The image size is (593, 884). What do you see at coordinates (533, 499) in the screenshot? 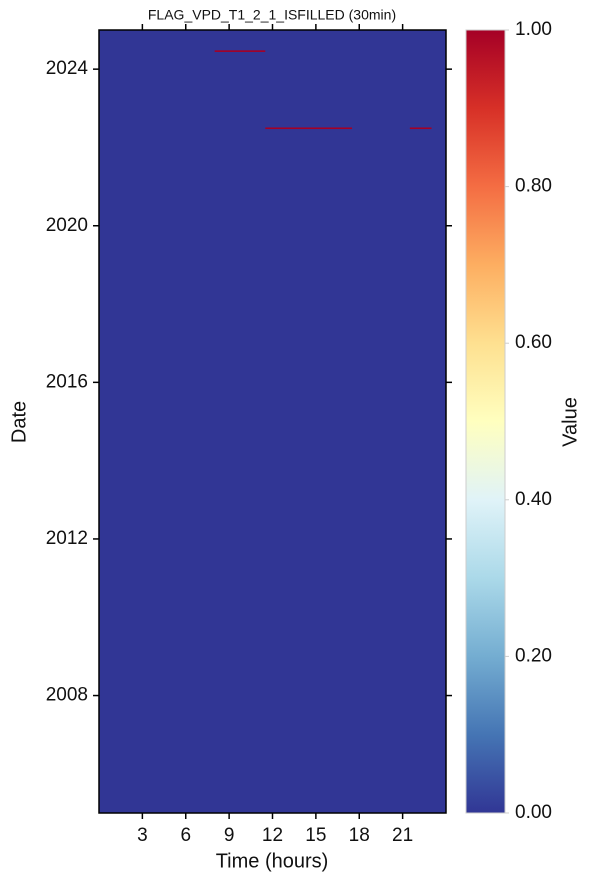
I see `colorbar-tick-label: 0.40` at bounding box center [533, 499].